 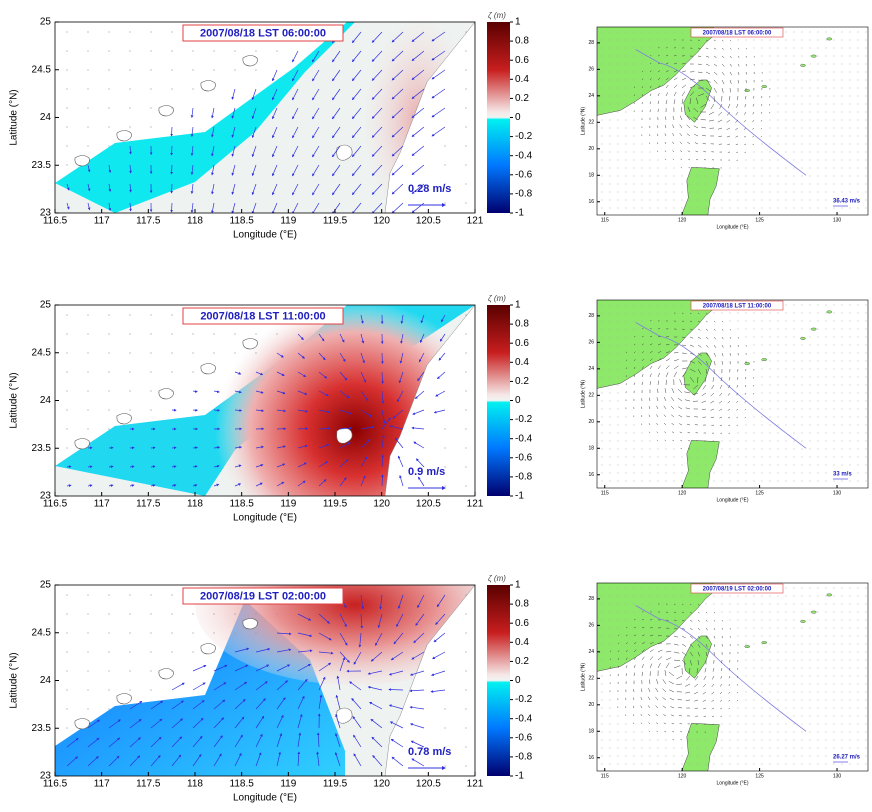 I want to click on y-axis-label: Latitude (°N), so click(x=583, y=394).